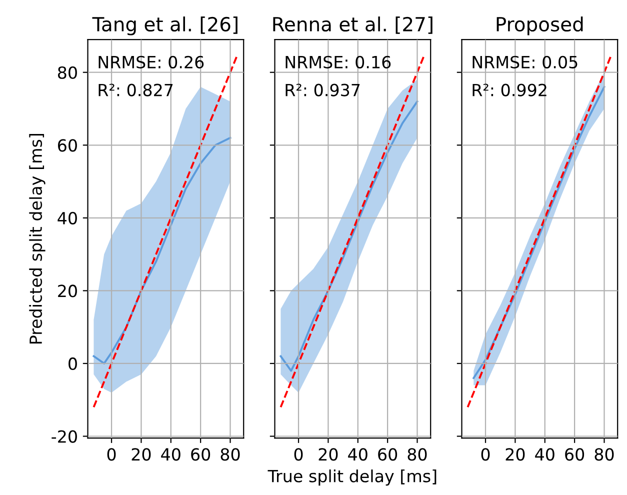 The width and height of the screenshot is (627, 495). What do you see at coordinates (151, 62) in the screenshot?
I see `annotation: NRMSE: 0.26` at bounding box center [151, 62].